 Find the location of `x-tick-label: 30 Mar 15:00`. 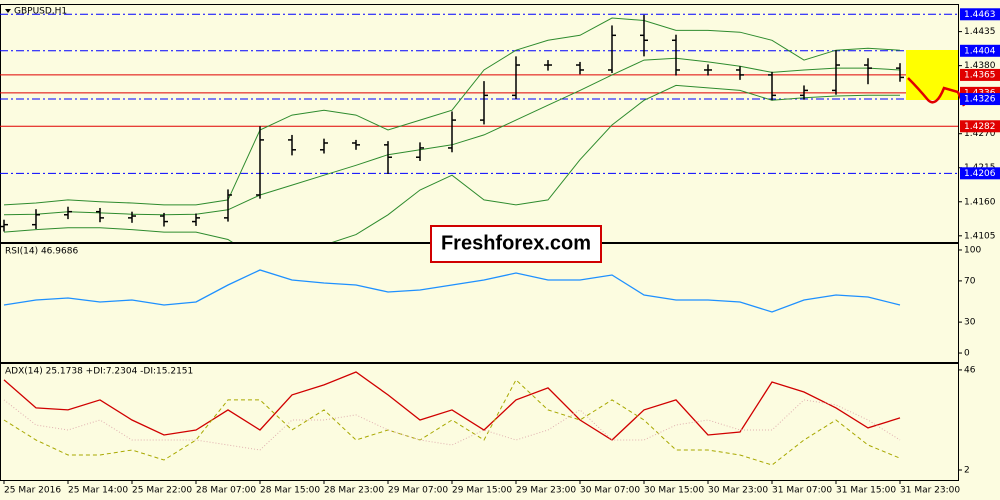

x-tick-label: 30 Mar 15:00 is located at coordinates (674, 491).